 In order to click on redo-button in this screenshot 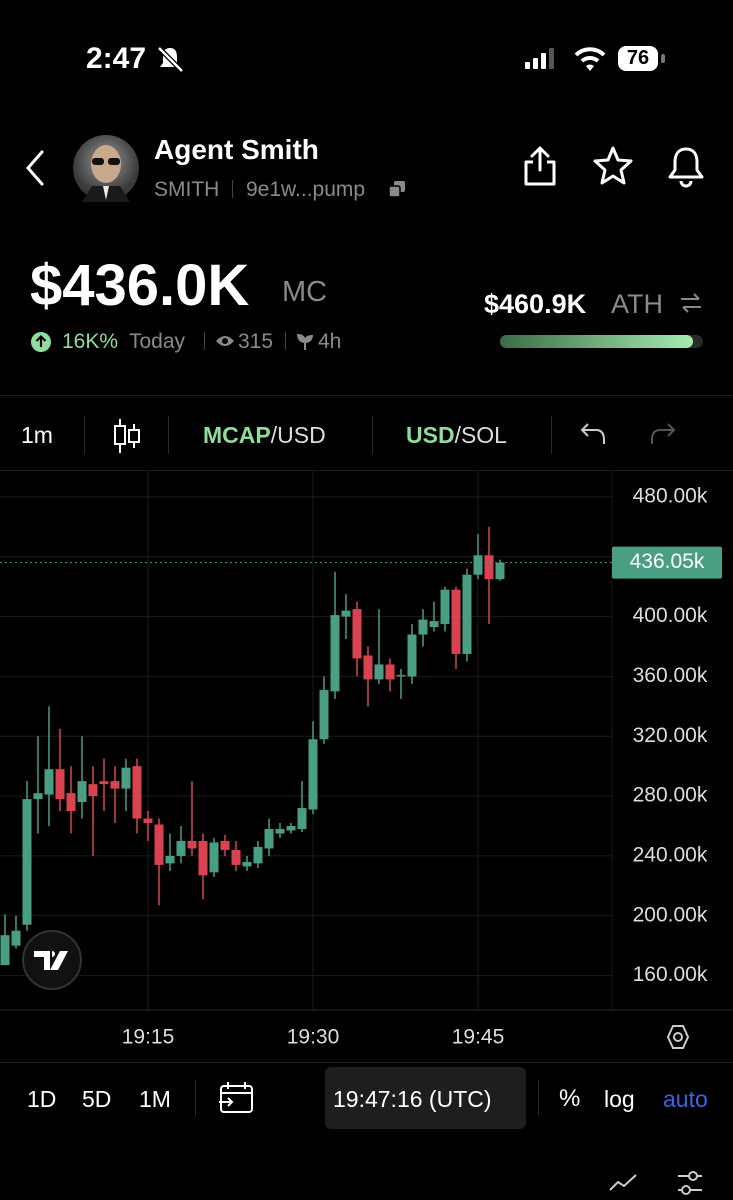, I will do `click(663, 434)`.